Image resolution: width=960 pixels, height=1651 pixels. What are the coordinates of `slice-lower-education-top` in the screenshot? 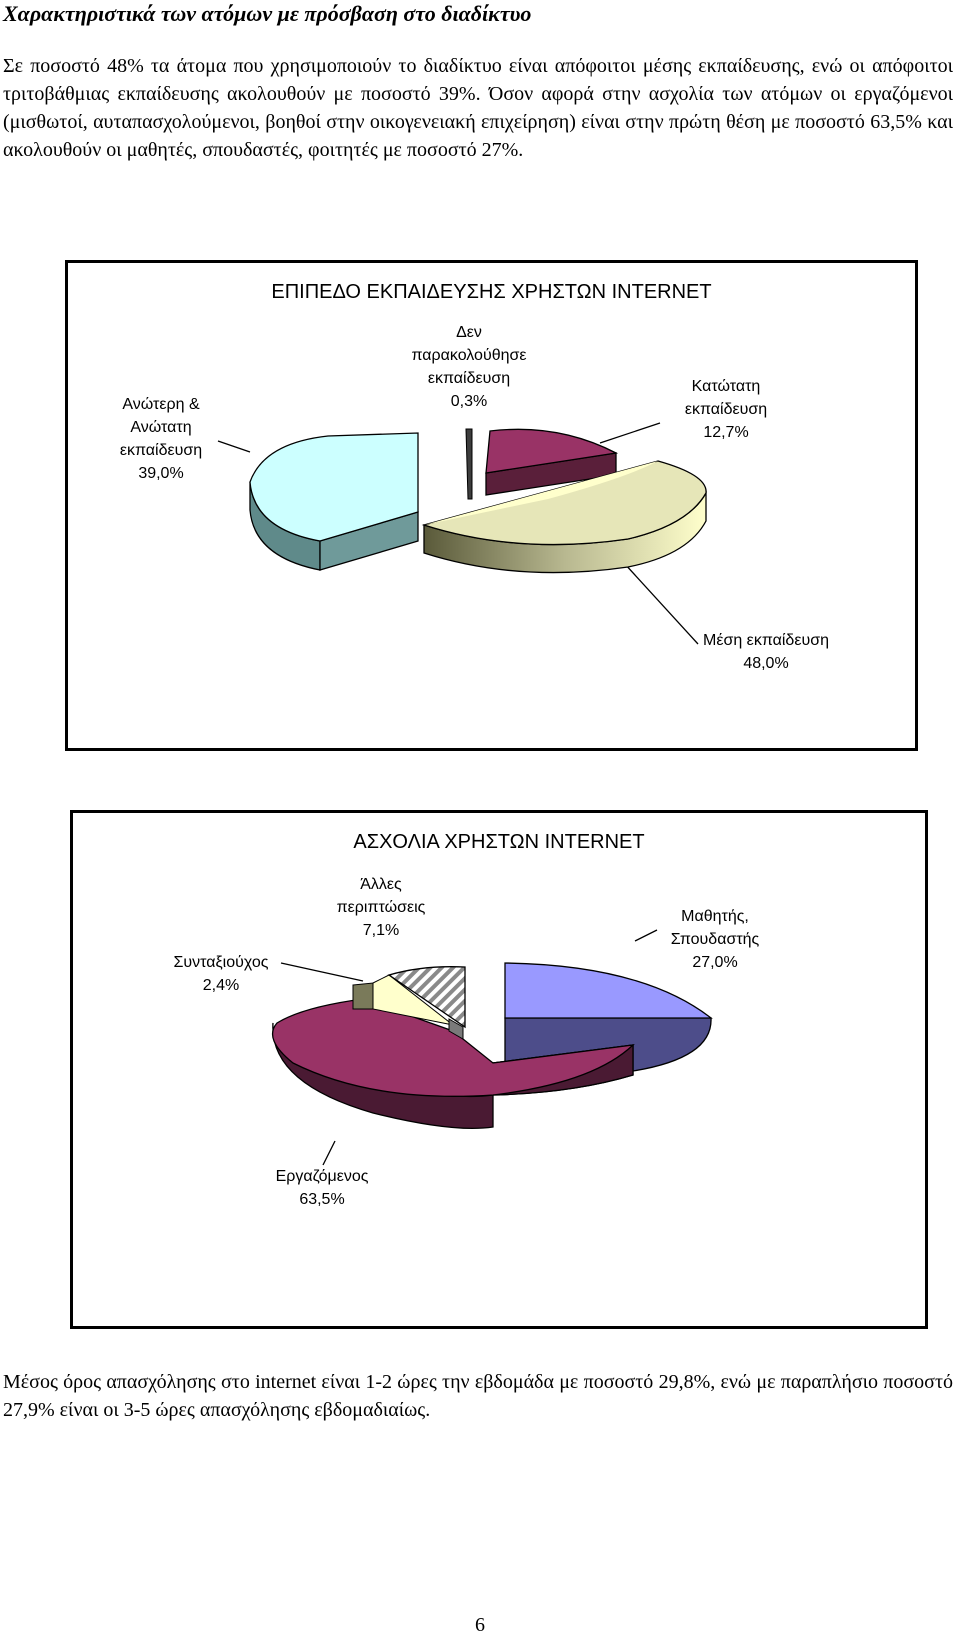 It's located at (552, 451).